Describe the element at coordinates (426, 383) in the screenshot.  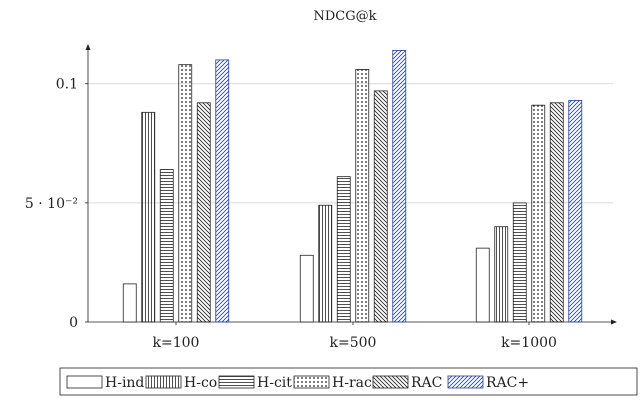
I see `legend-label: RAC` at that location.